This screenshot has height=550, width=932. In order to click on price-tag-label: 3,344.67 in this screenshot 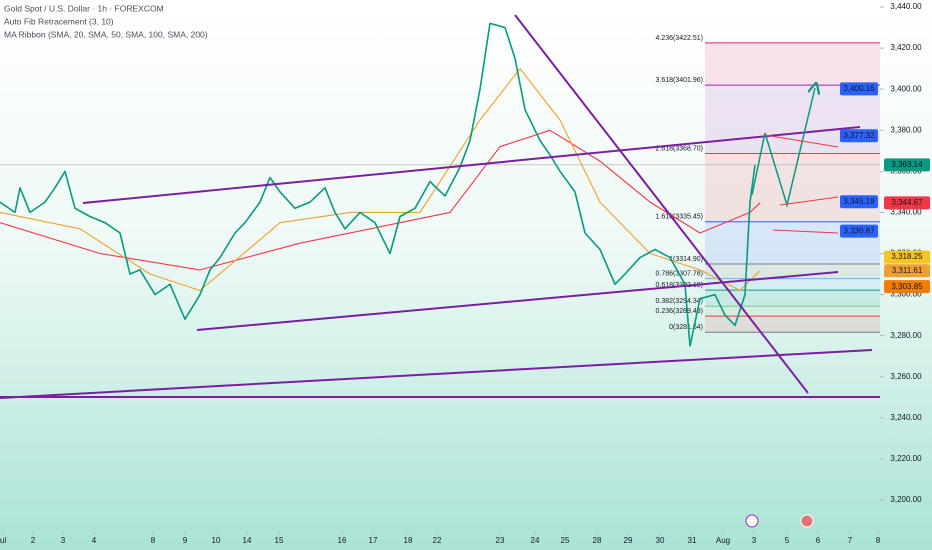, I will do `click(907, 202)`.